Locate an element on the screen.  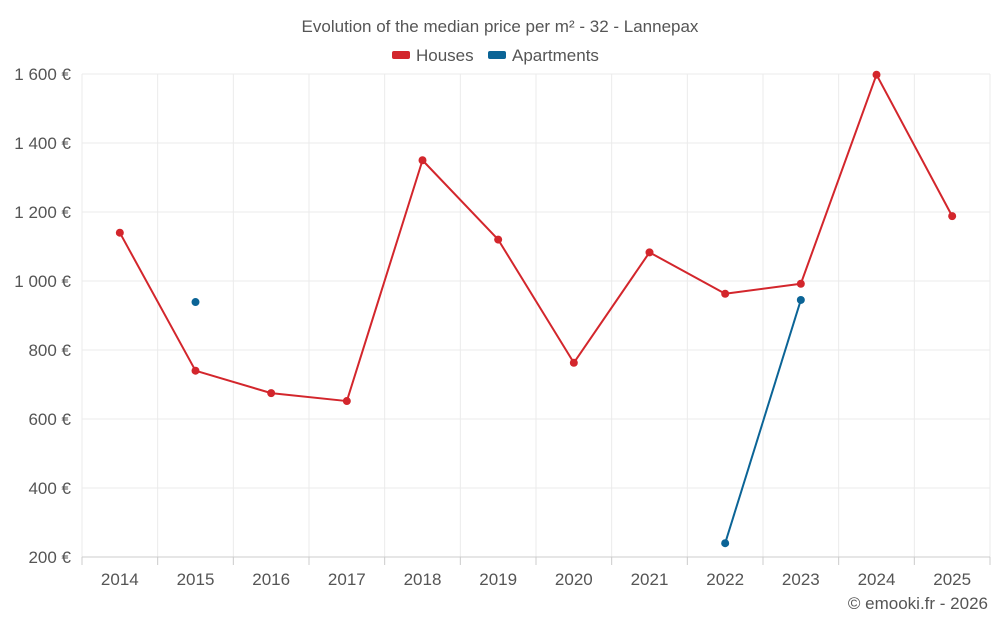
y-tick-label: 1 400 € is located at coordinates (42, 143).